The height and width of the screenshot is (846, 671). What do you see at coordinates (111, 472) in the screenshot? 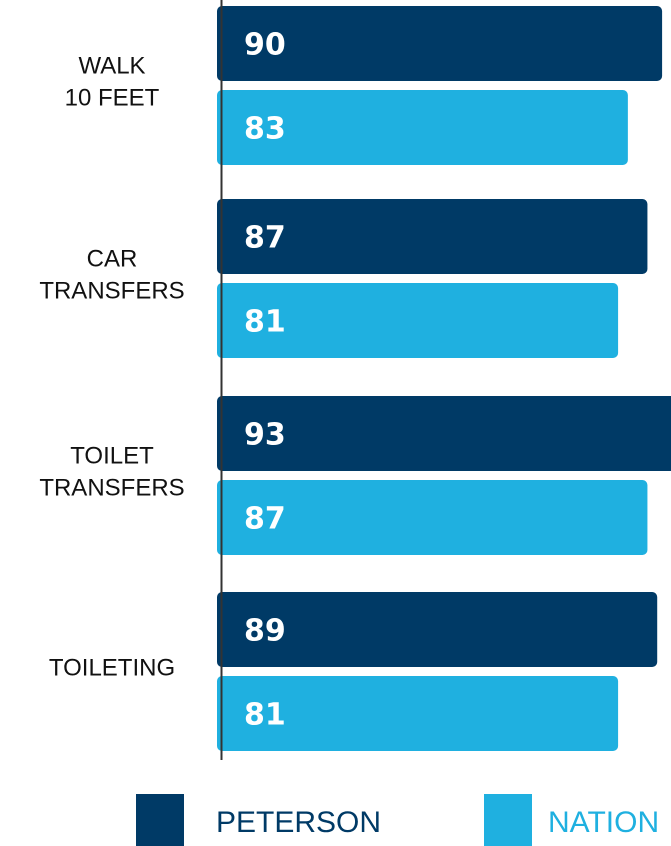
I see `category-label-2: TOILET TRANSFERS` at bounding box center [111, 472].